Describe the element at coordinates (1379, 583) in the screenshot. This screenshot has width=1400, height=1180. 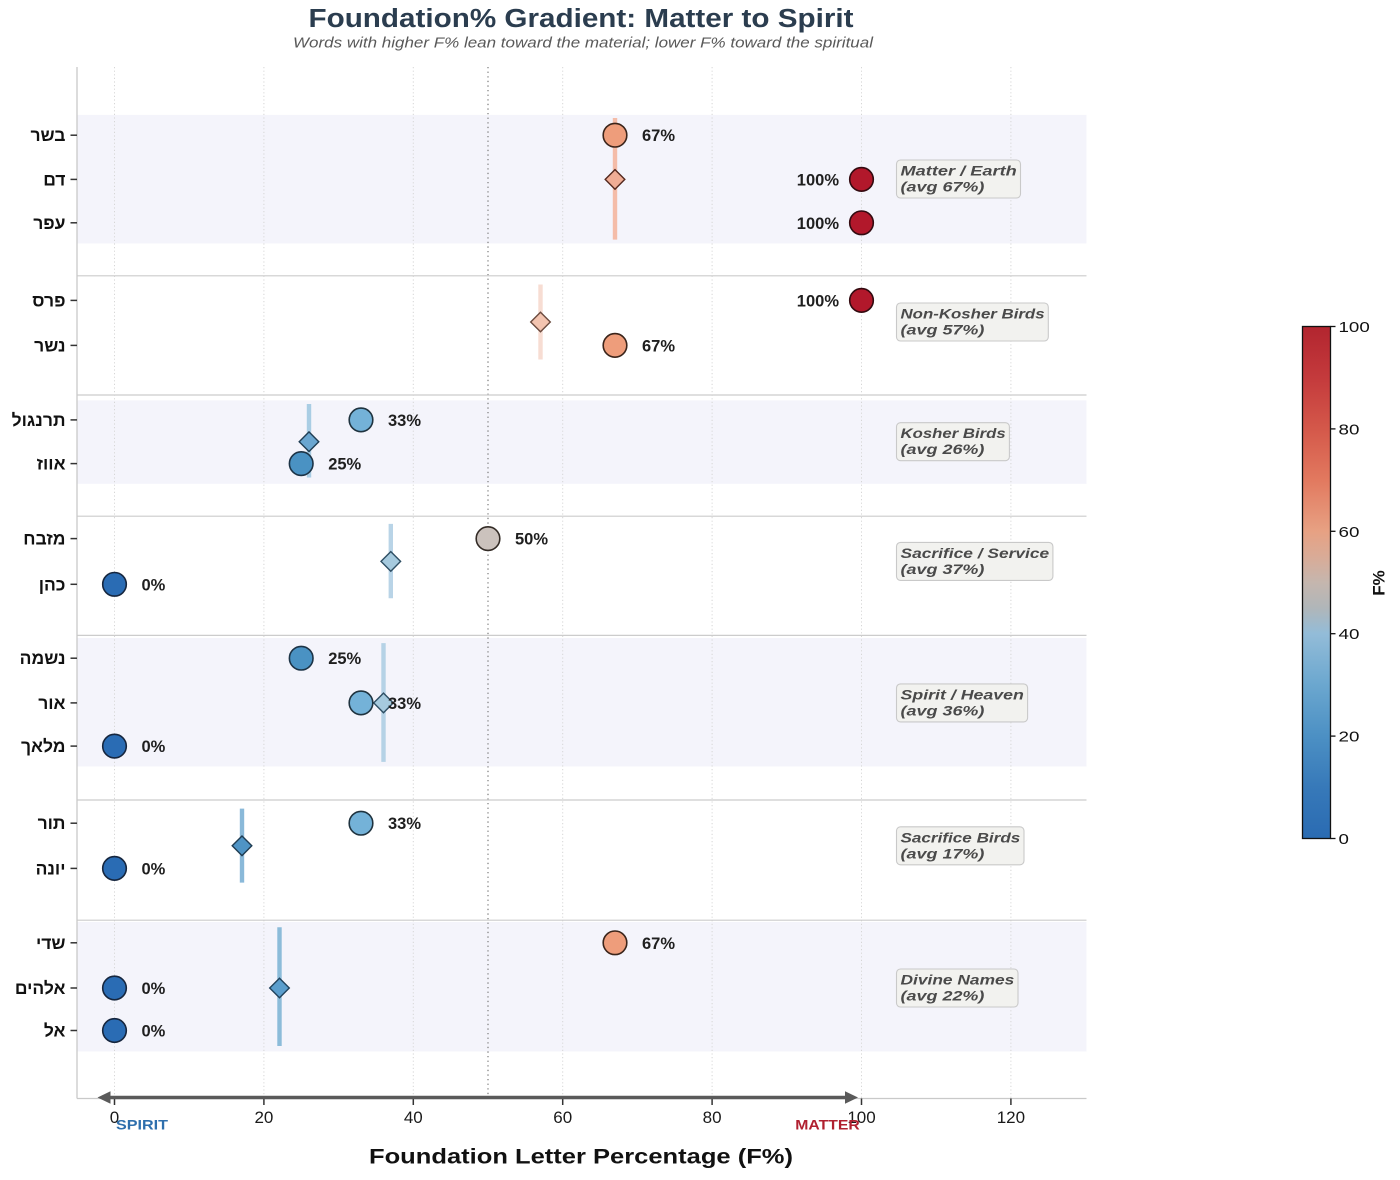
I see `svg-text: F%` at that location.